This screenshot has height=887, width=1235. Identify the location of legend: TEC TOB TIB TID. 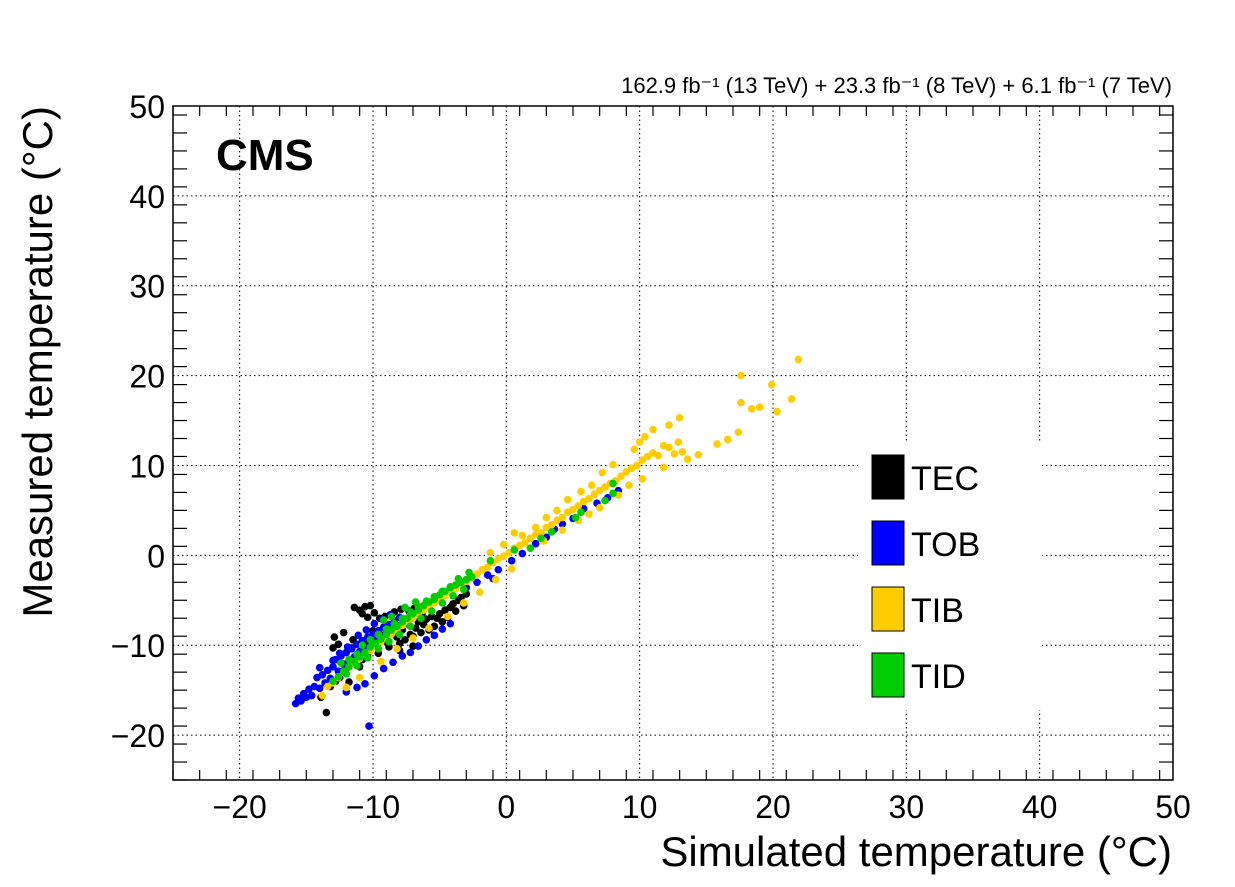
(950, 576).